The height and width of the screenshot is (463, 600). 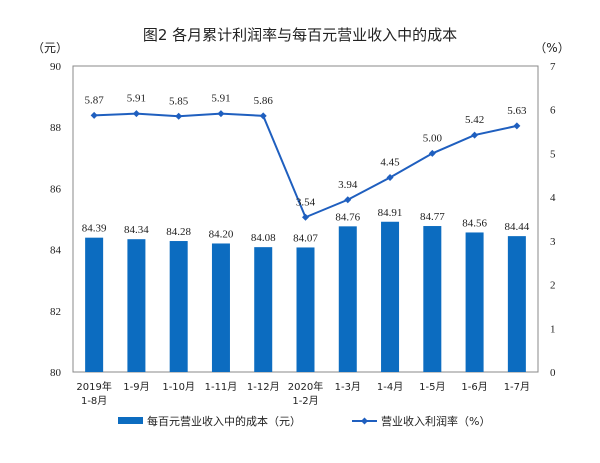 I want to click on right-tick-label: 2, so click(x=553, y=286).